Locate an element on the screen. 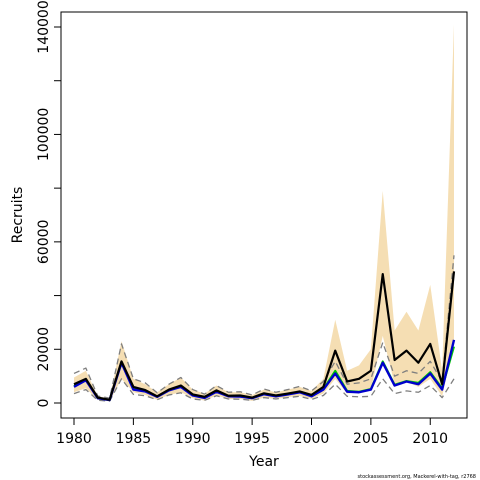 The width and height of the screenshot is (480, 480). x-tick-label: 2010 is located at coordinates (430, 439).